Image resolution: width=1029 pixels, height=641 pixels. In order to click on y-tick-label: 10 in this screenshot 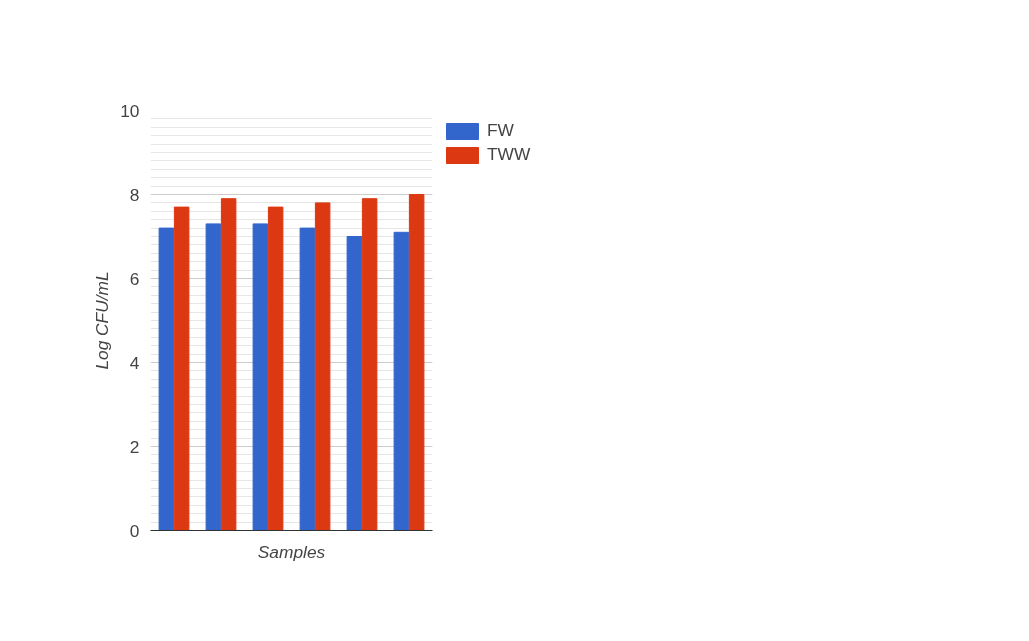, I will do `click(130, 110)`.